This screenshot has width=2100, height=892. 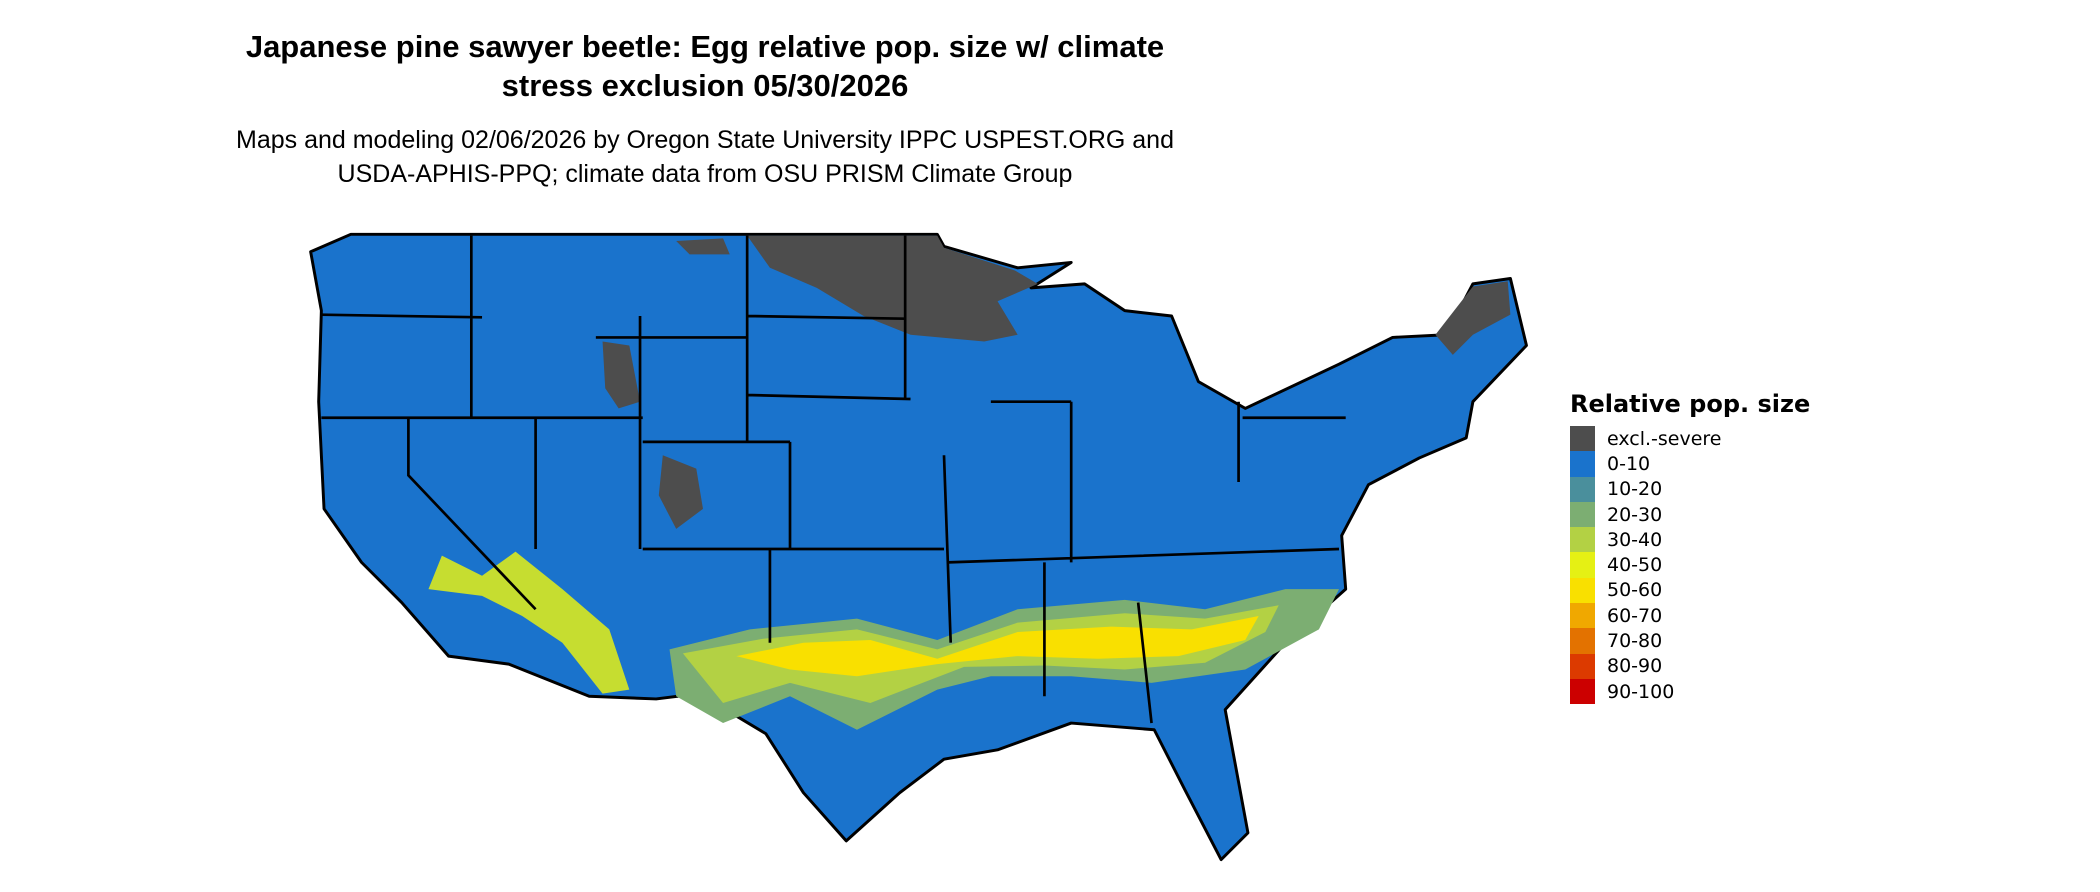 I want to click on map-title-line2: stress exclusion 05/30/2026, so click(x=705, y=85).